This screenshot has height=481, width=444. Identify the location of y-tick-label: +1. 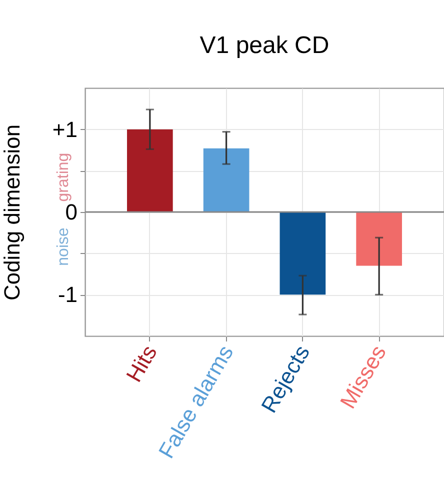
(65, 129).